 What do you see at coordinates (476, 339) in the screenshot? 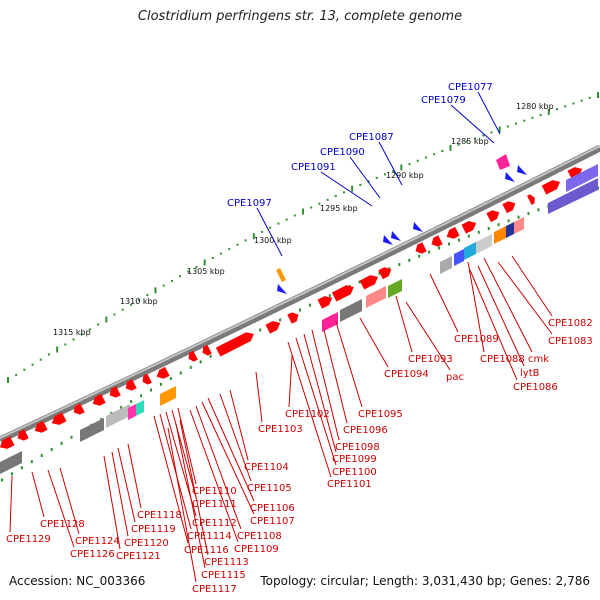
I see `gene-label: CPE1089` at bounding box center [476, 339].